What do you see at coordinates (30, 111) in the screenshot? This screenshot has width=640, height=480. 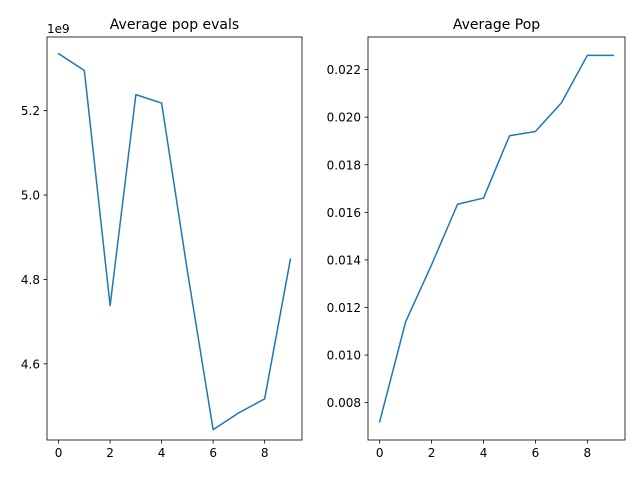 I see `y-tick-label: 5.2` at bounding box center [30, 111].